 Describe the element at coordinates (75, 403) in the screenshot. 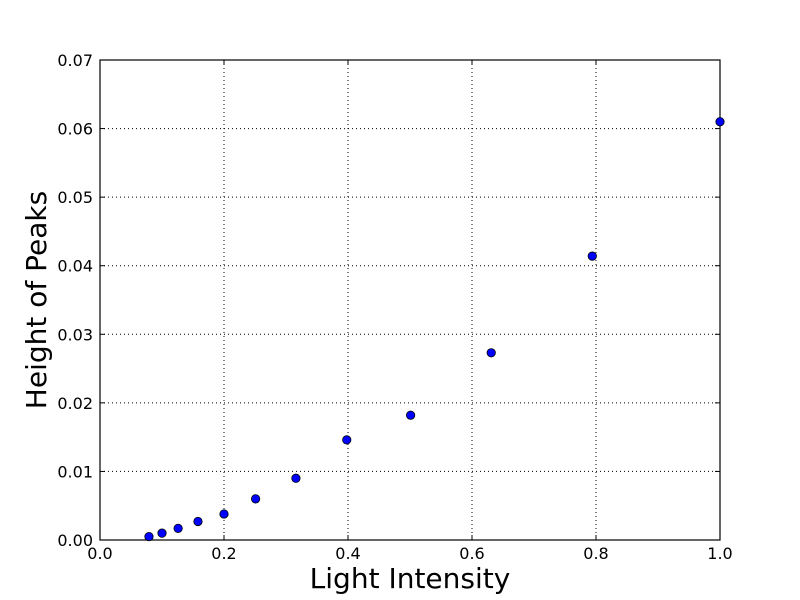

I see `y-tick-label: 0.02` at that location.